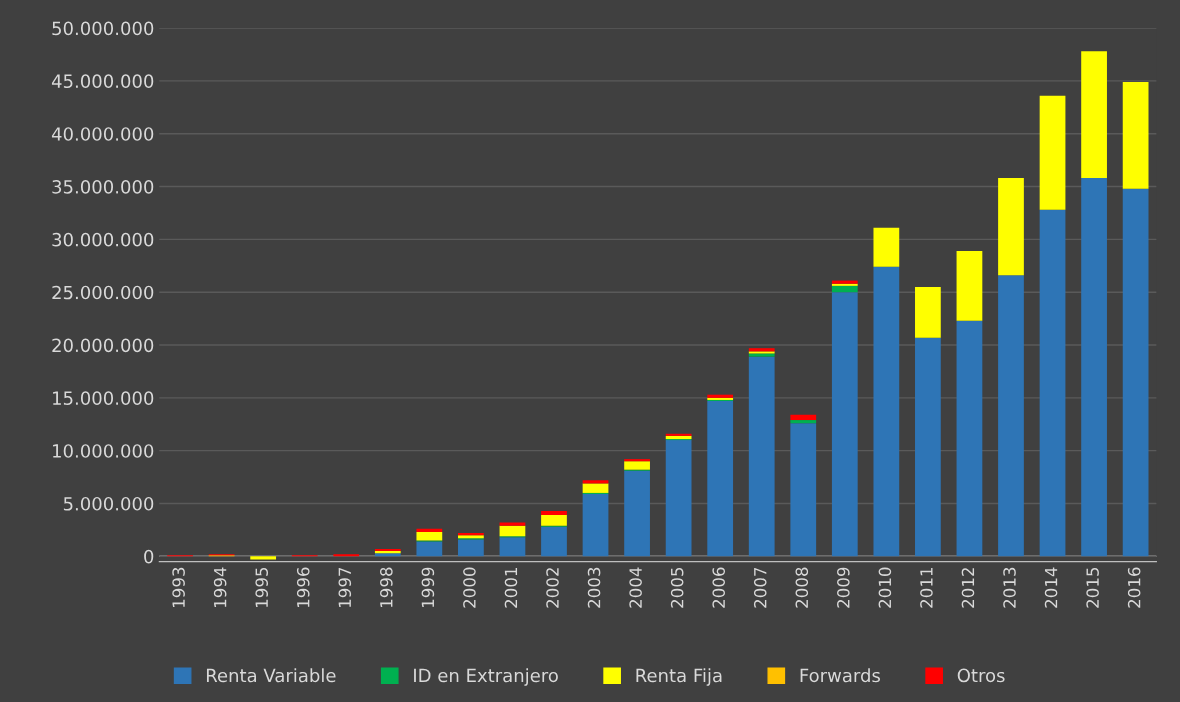 The width and height of the screenshot is (1180, 702). What do you see at coordinates (594, 587) in the screenshot?
I see `x-tick-label: 2003` at bounding box center [594, 587].